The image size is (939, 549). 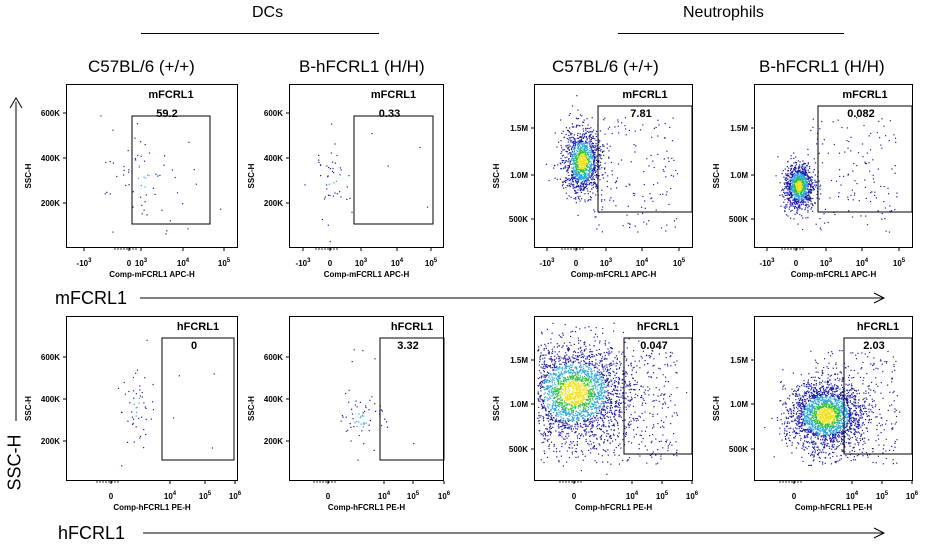 What do you see at coordinates (50, 113) in the screenshot?
I see `y-tick-label: 600K` at bounding box center [50, 113].